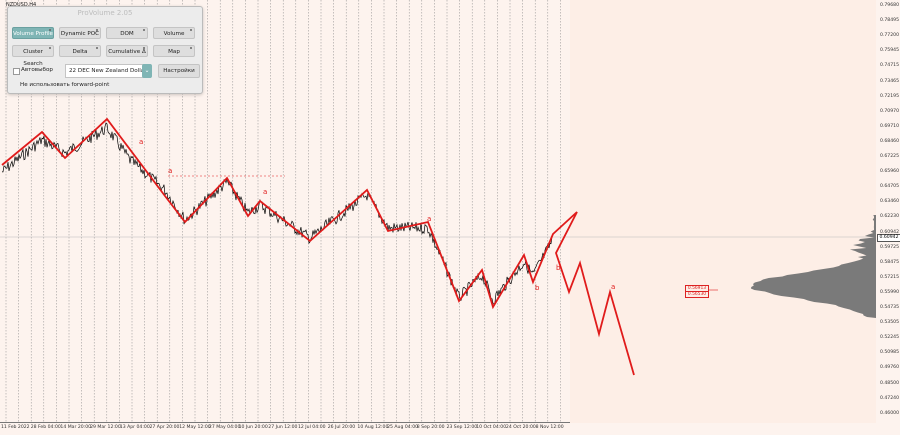  I want to click on time-tick-label: 11 Feb 2022, so click(15, 427).